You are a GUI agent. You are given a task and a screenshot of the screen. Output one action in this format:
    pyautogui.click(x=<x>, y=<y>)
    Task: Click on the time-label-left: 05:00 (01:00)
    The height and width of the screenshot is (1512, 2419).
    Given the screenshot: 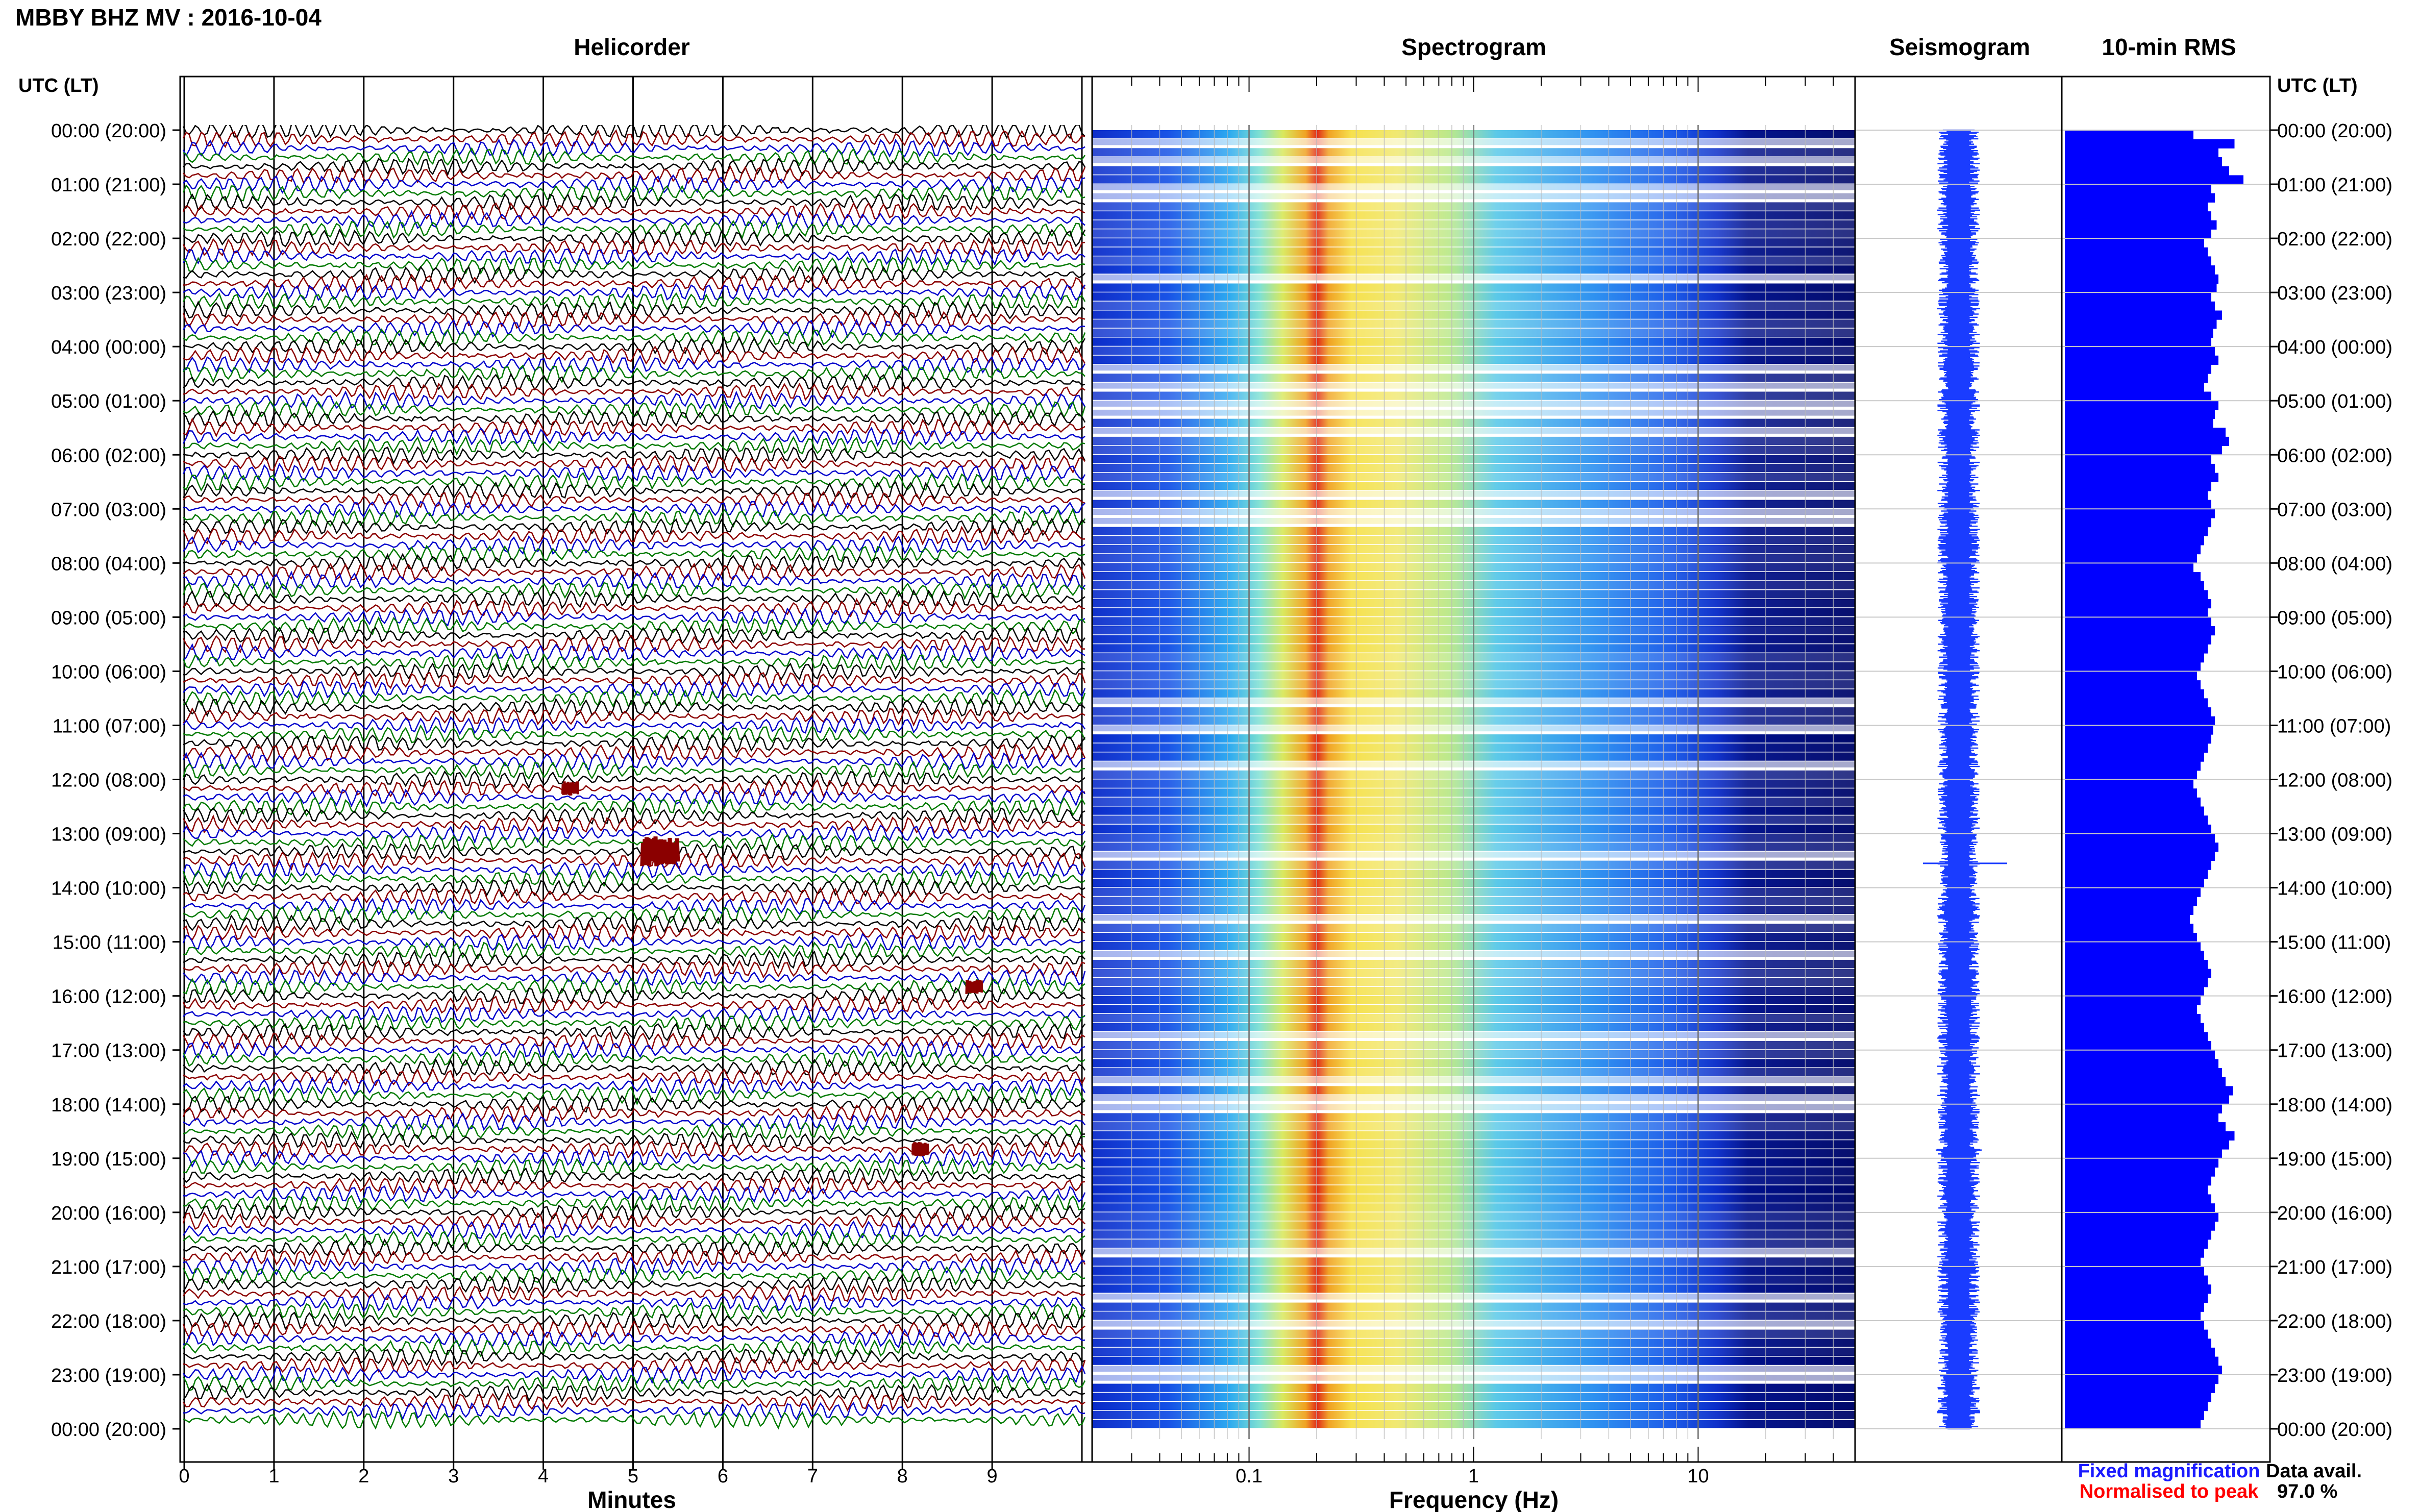 What is the action you would take?
    pyautogui.click(x=108, y=401)
    